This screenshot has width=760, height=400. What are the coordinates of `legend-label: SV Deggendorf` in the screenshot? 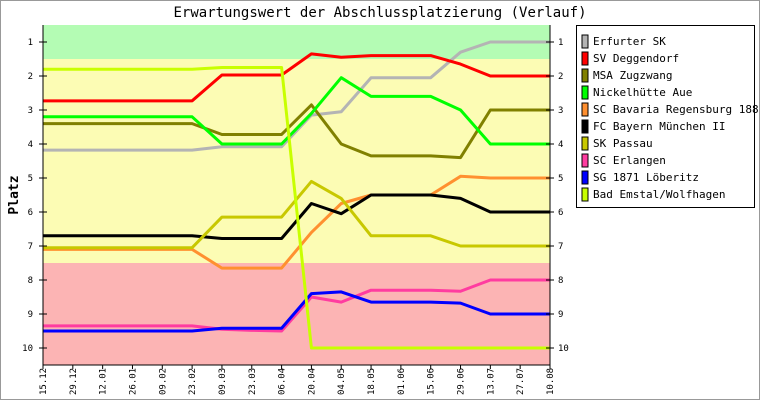 It's located at (636, 58).